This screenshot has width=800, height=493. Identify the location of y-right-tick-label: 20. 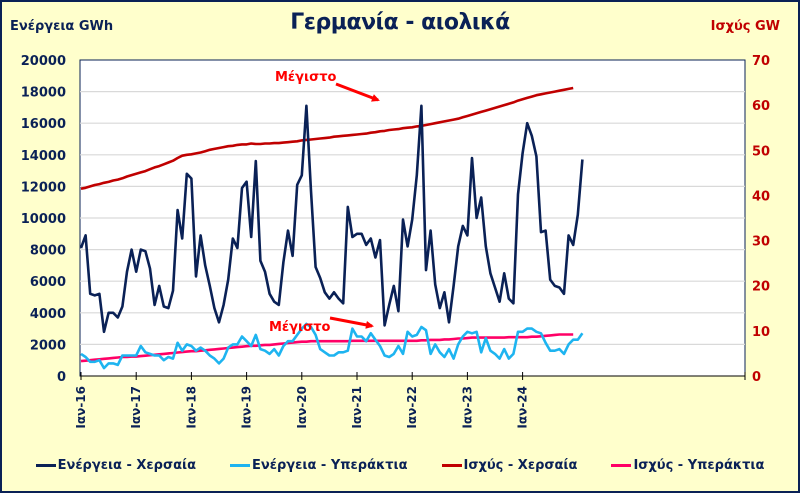
(761, 287).